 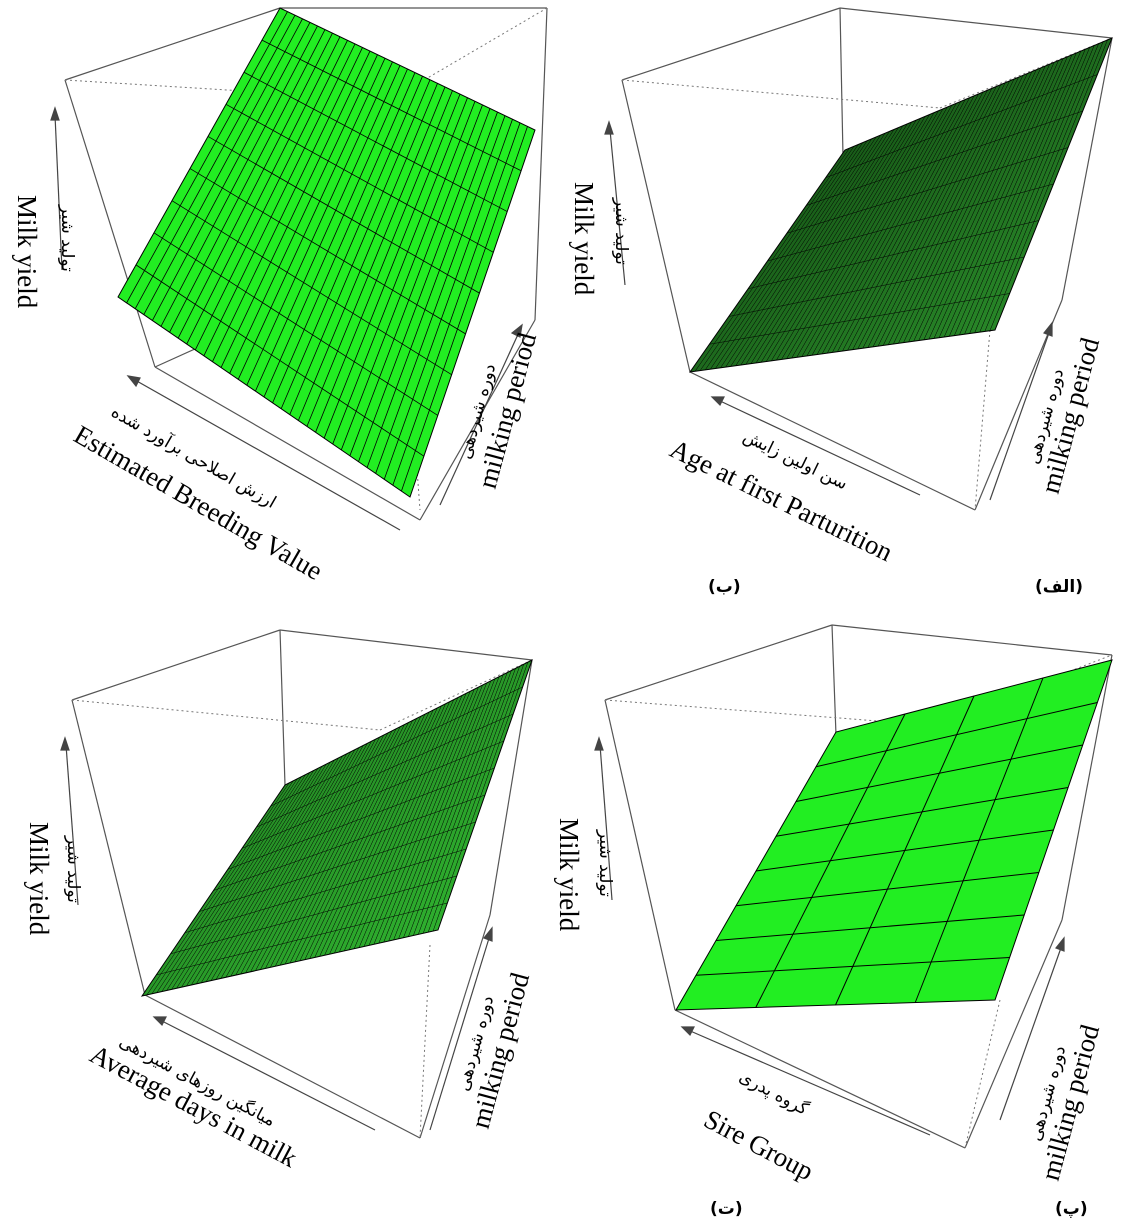 What do you see at coordinates (774, 1093) in the screenshot?
I see `panel-pe-x-label-fa: گروه پدری` at bounding box center [774, 1093].